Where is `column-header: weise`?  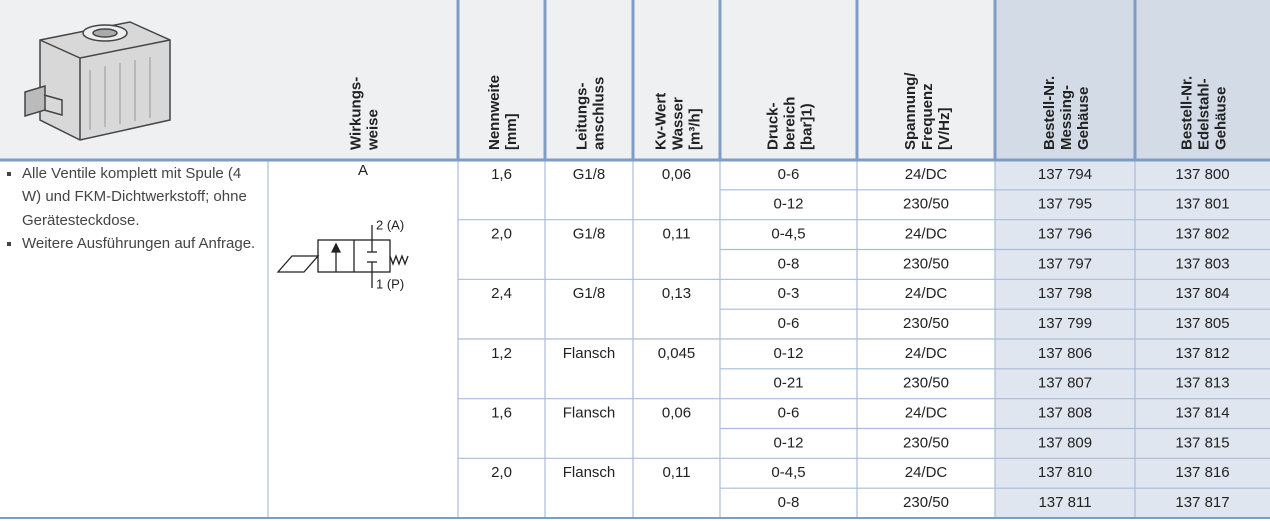
column-header: weise is located at coordinates (373, 130).